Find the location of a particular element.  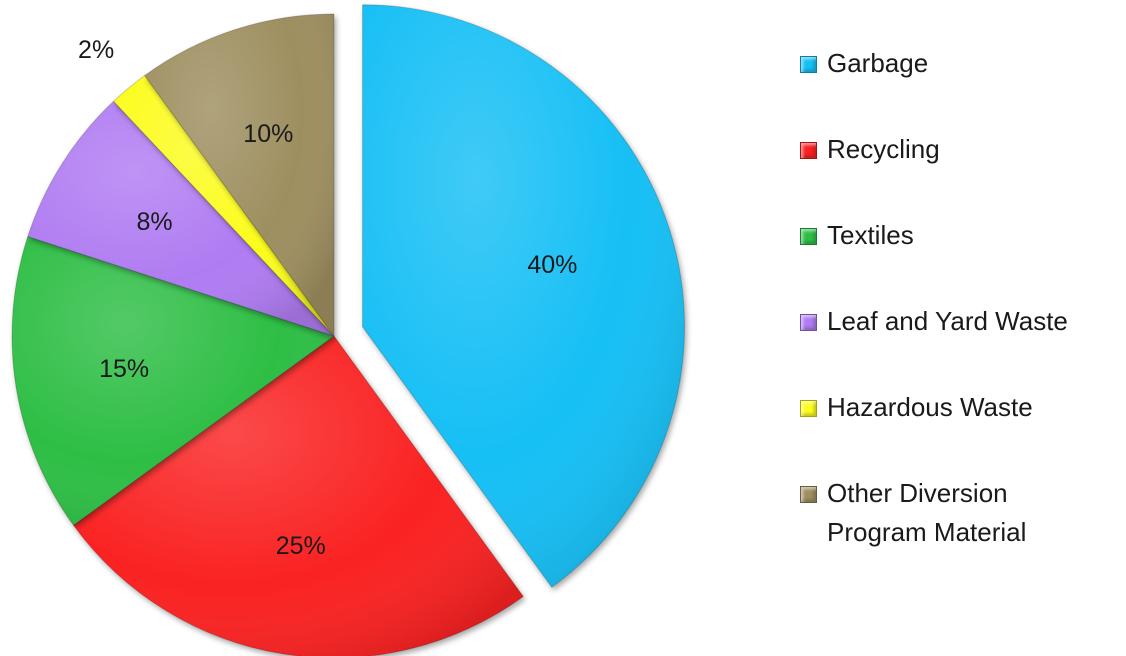

legend-label: Leaf and Yard Waste is located at coordinates (947, 321).